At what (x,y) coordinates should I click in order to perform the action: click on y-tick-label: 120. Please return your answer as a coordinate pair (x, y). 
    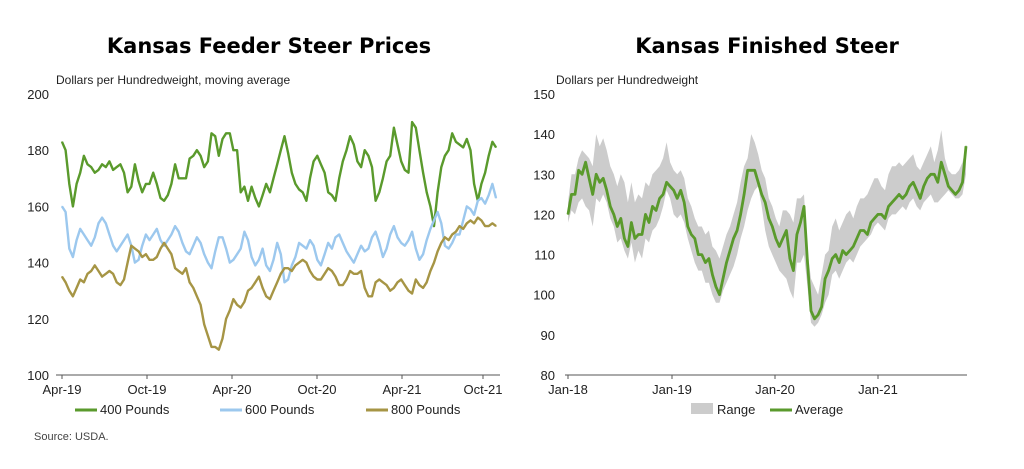
    Looking at the image, I should click on (38, 319).